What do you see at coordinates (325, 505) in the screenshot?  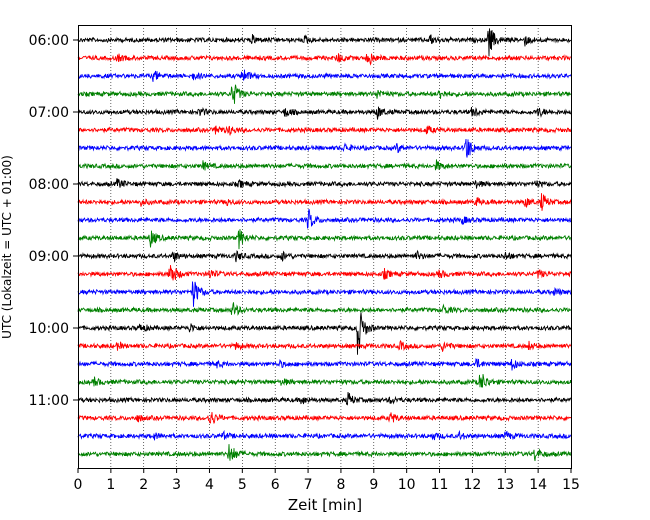 I see `x-axis-title: Zeit [min]` at bounding box center [325, 505].